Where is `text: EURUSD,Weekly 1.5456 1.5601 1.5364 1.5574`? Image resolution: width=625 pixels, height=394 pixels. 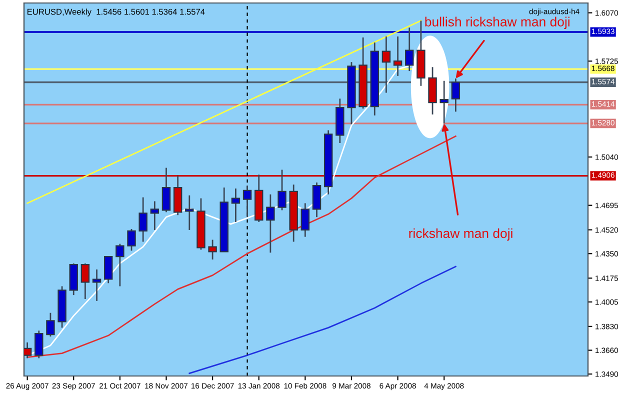 text: EURUSD,Weekly 1.5456 1.5601 1.5364 1.5574 is located at coordinates (116, 12).